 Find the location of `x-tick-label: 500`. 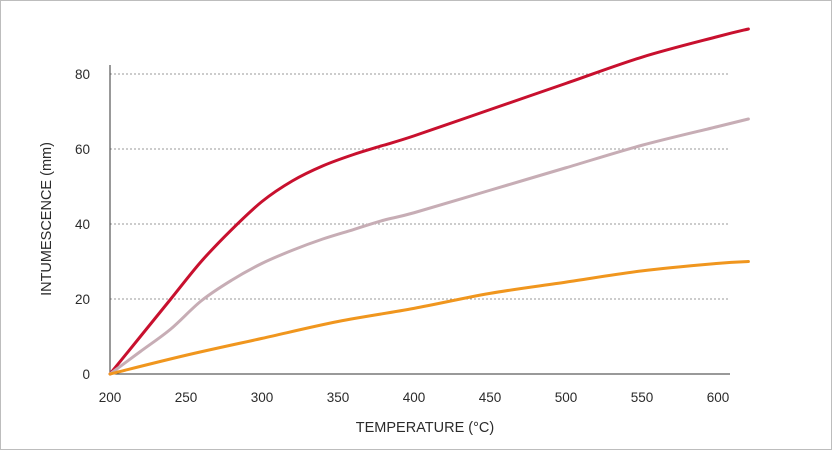

x-tick-label: 500 is located at coordinates (566, 397).